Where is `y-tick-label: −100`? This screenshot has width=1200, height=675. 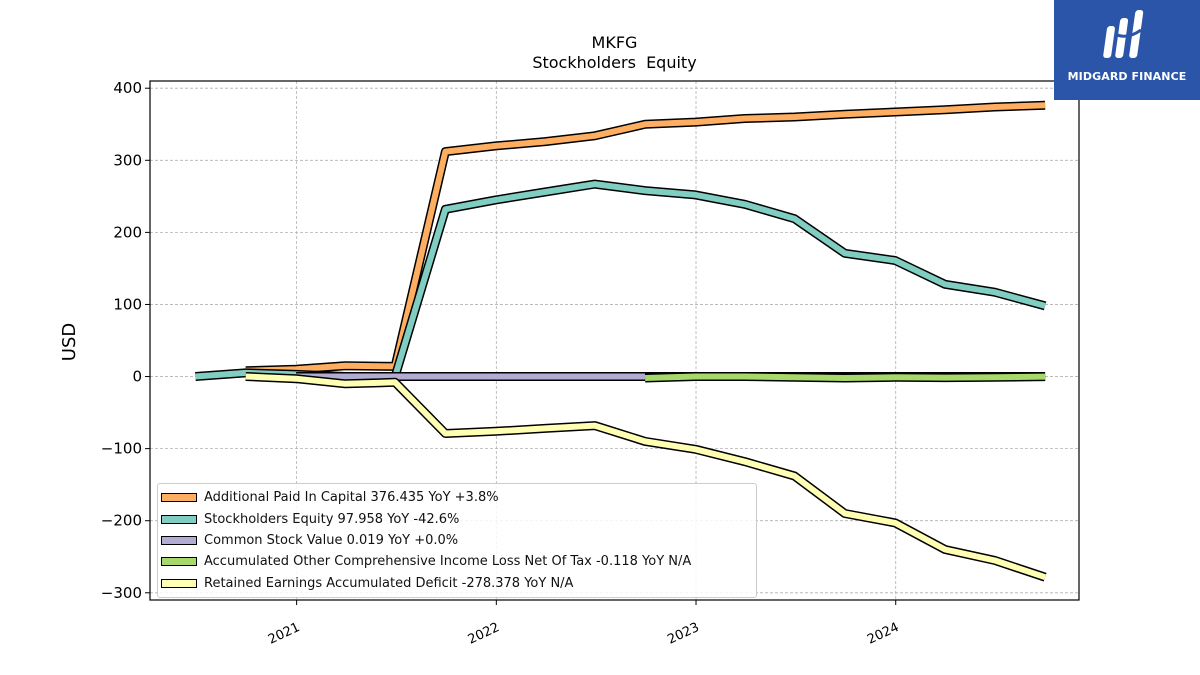 y-tick-label: −100 is located at coordinates (121, 449).